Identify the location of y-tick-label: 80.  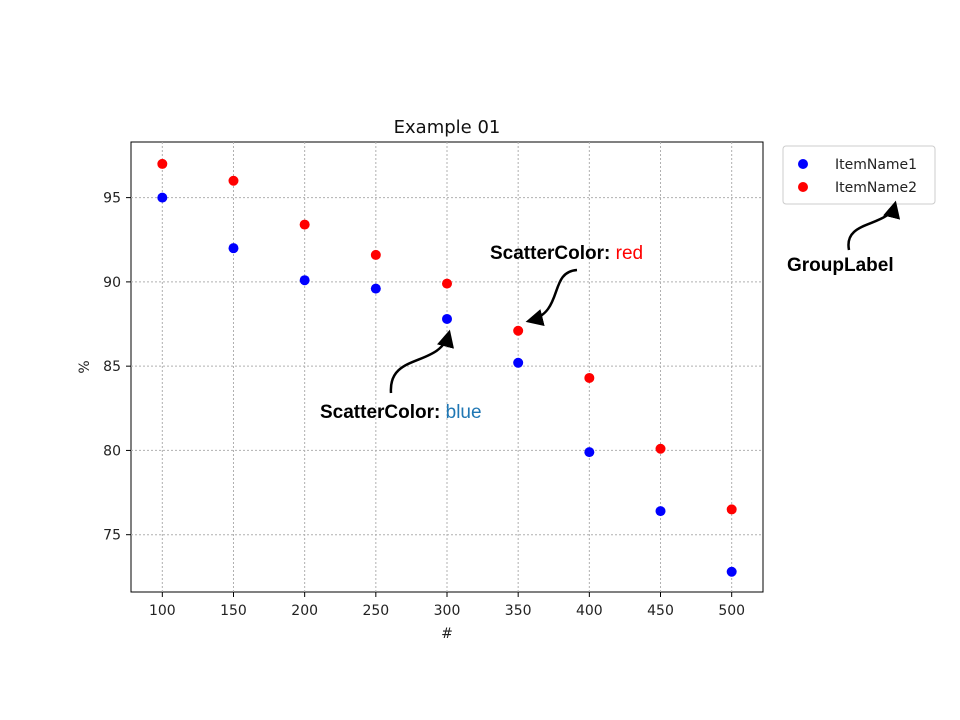
(112, 451).